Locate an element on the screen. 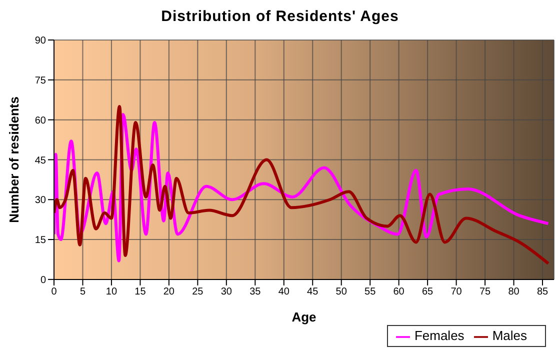 This screenshot has width=560, height=353. x-tick-label: 40 is located at coordinates (284, 292).